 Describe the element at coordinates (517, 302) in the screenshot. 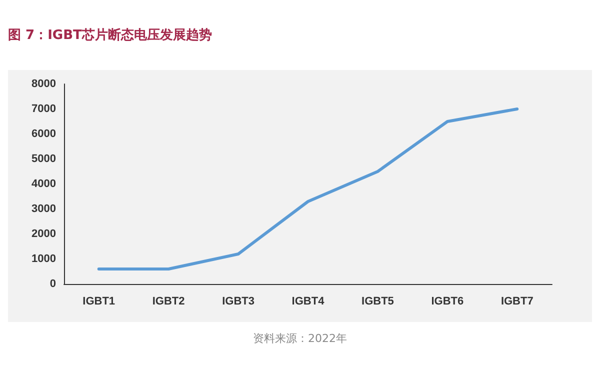

I see `x-tick-label: IGBT7` at that location.